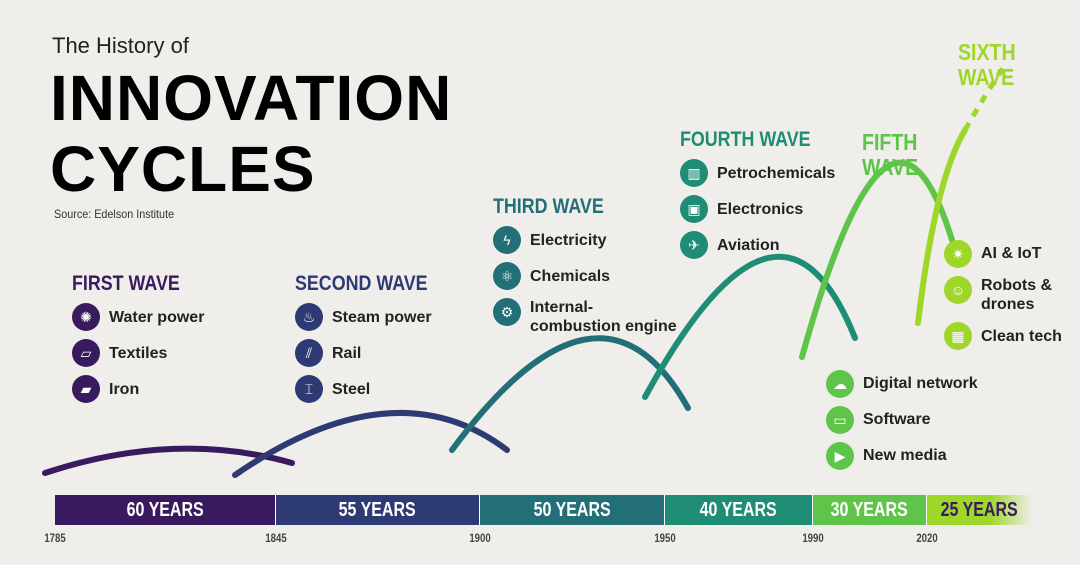  Describe the element at coordinates (157, 317) in the screenshot. I see `item-label: Water power` at that location.